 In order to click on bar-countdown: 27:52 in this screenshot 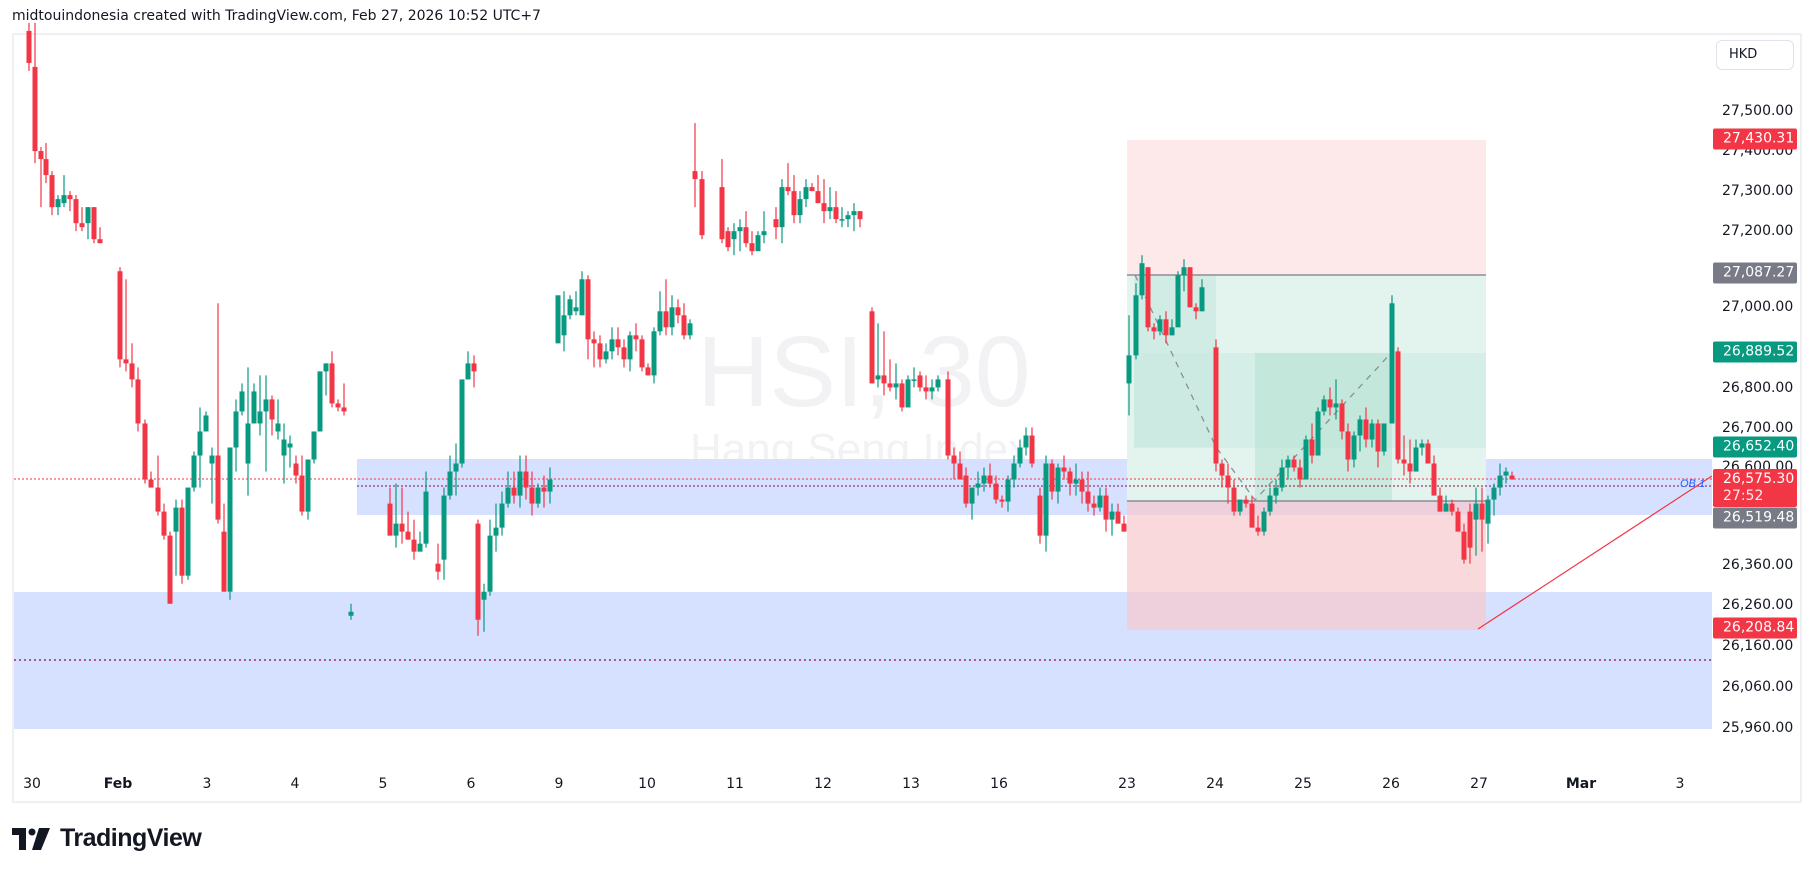, I will do `click(1743, 496)`.